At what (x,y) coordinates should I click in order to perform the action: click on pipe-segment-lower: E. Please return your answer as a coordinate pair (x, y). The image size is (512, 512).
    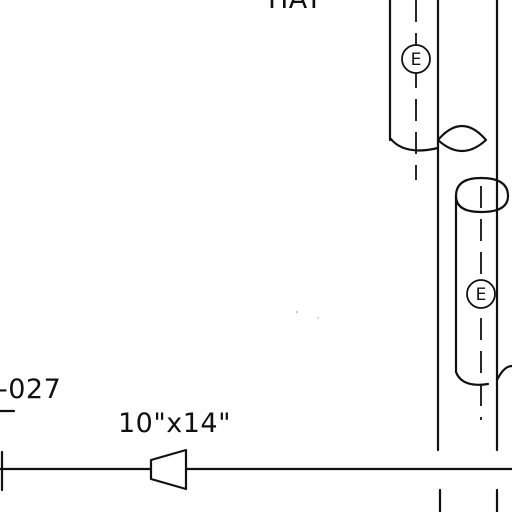
    Looking at the image, I should click on (483, 298).